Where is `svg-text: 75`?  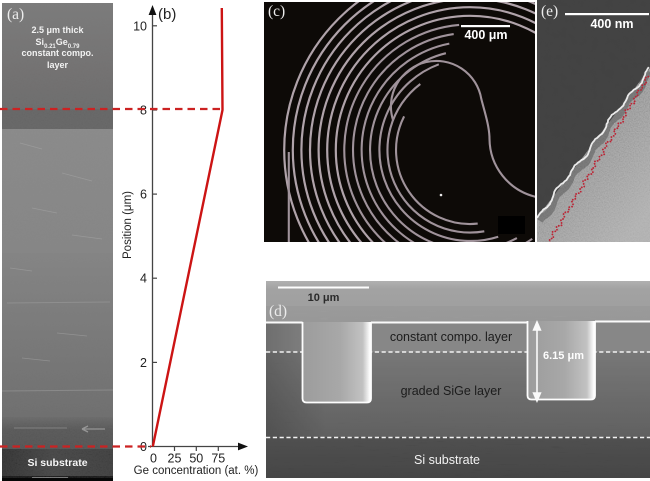 svg-text: 75 is located at coordinates (218, 459).